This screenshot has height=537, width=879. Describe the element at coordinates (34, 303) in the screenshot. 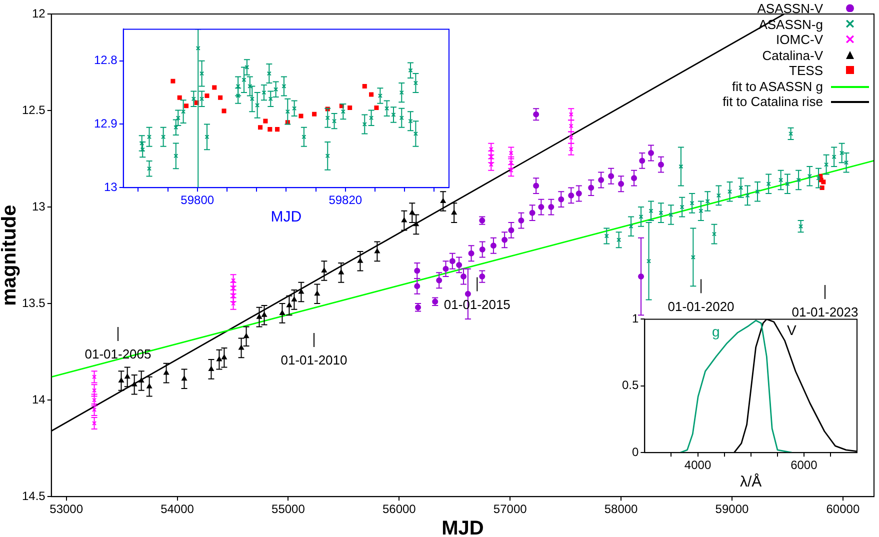

I see `y-tick-label: 13.5` at that location.